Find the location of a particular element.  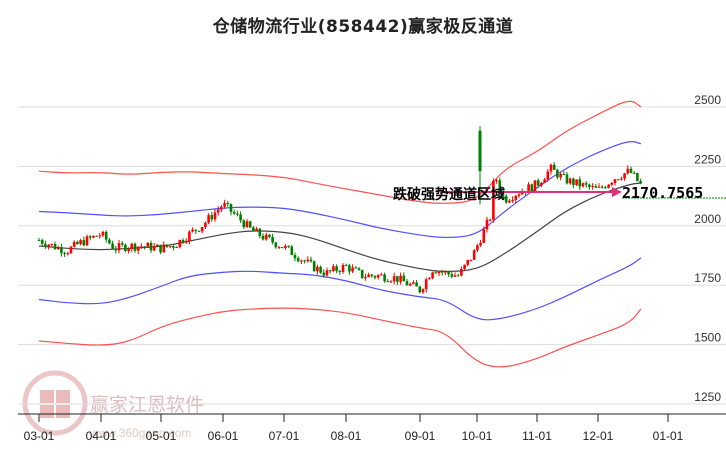

y-tick-label: 1250 is located at coordinates (707, 397).